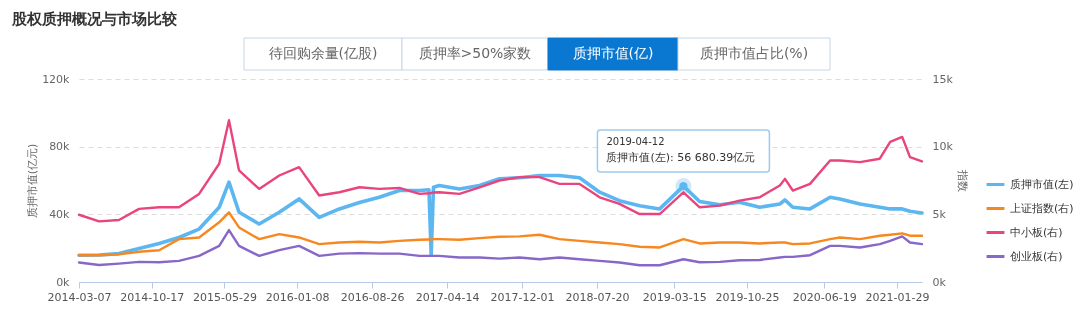  I want to click on y2-tick-label: 5k, so click(939, 214).